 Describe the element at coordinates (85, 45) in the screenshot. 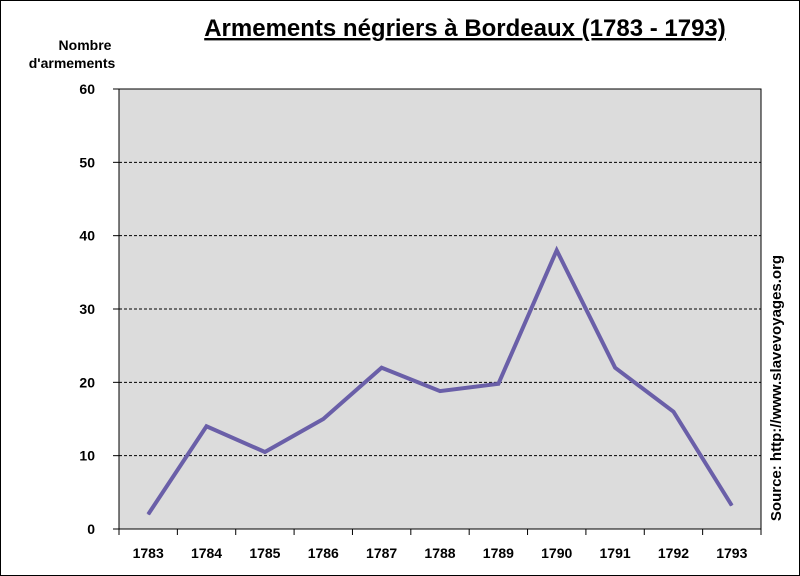

I see `y-axis-label-line1: Nombre` at that location.